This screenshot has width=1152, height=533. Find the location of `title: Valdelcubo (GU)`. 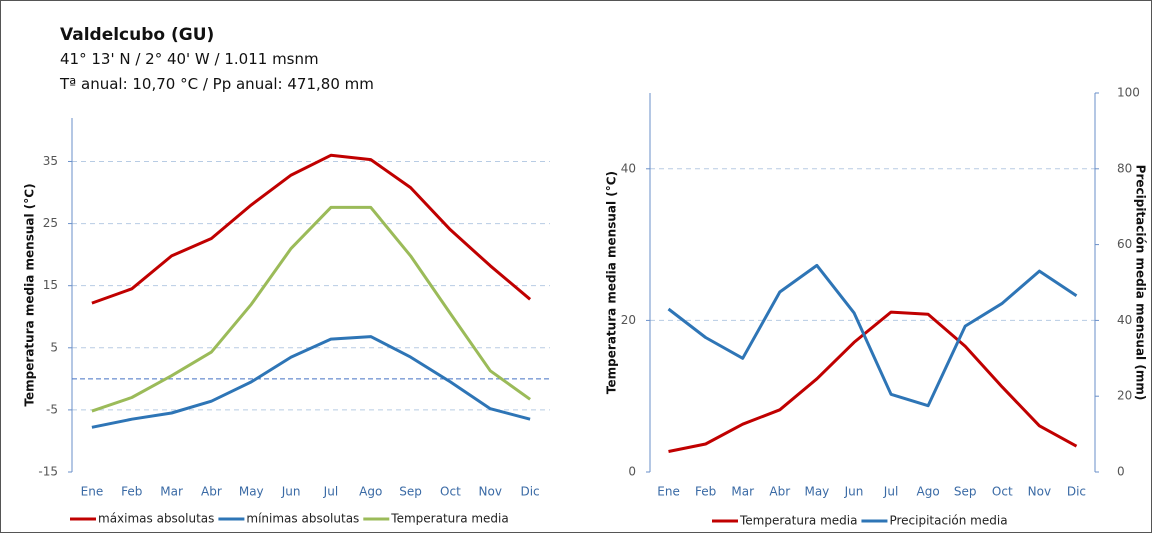

title: Valdelcubo (GU) is located at coordinates (137, 35).